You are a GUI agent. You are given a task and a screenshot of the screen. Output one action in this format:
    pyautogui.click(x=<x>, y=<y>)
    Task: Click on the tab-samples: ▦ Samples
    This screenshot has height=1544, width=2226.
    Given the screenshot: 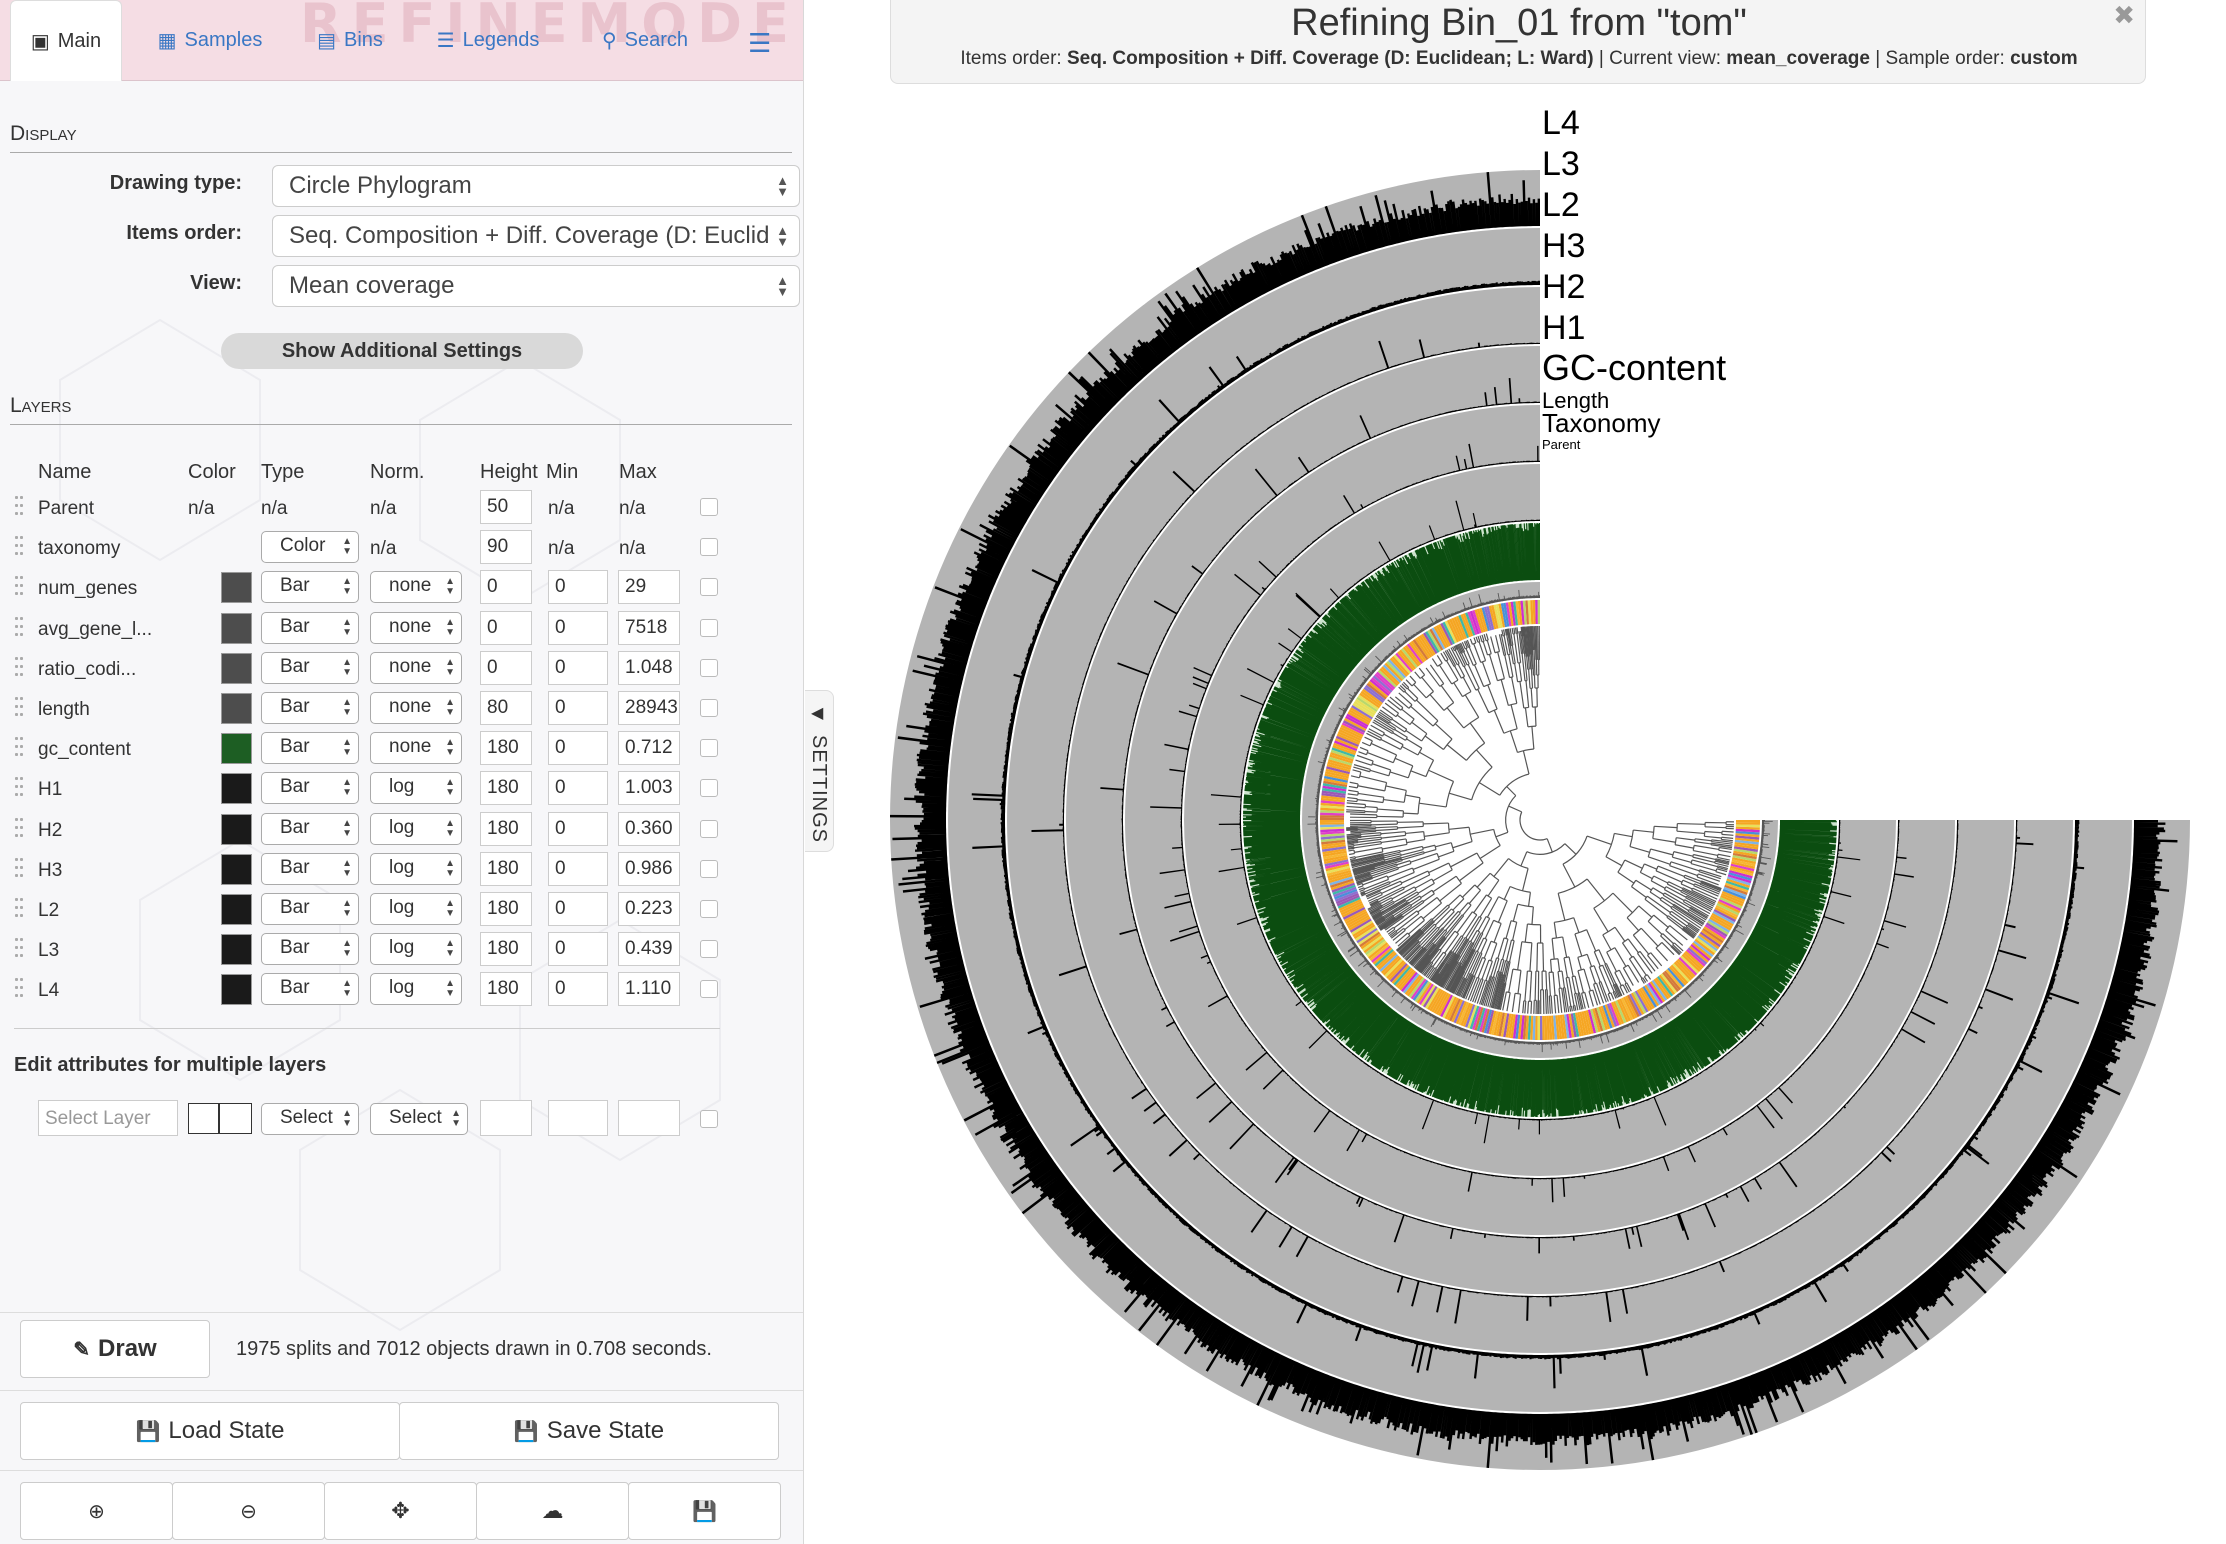 What is the action you would take?
    pyautogui.click(x=210, y=40)
    